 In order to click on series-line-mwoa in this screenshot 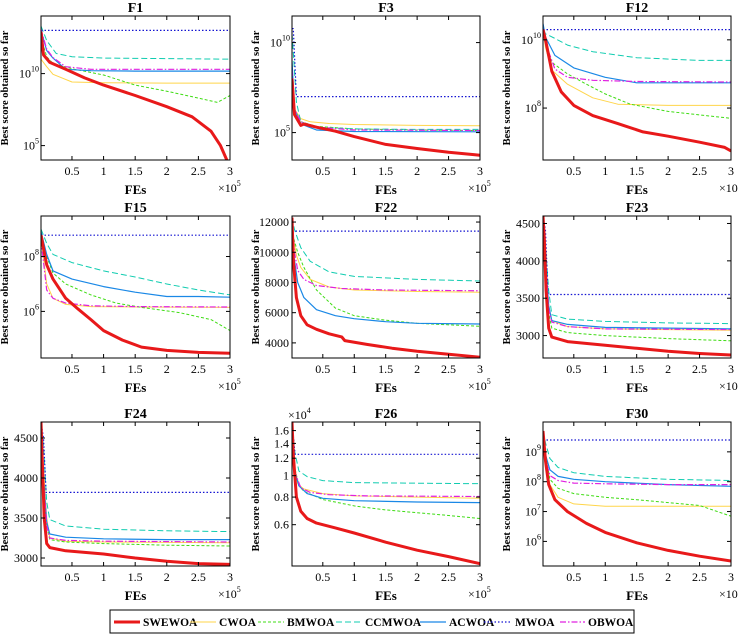, I will do `click(386, 63)`.